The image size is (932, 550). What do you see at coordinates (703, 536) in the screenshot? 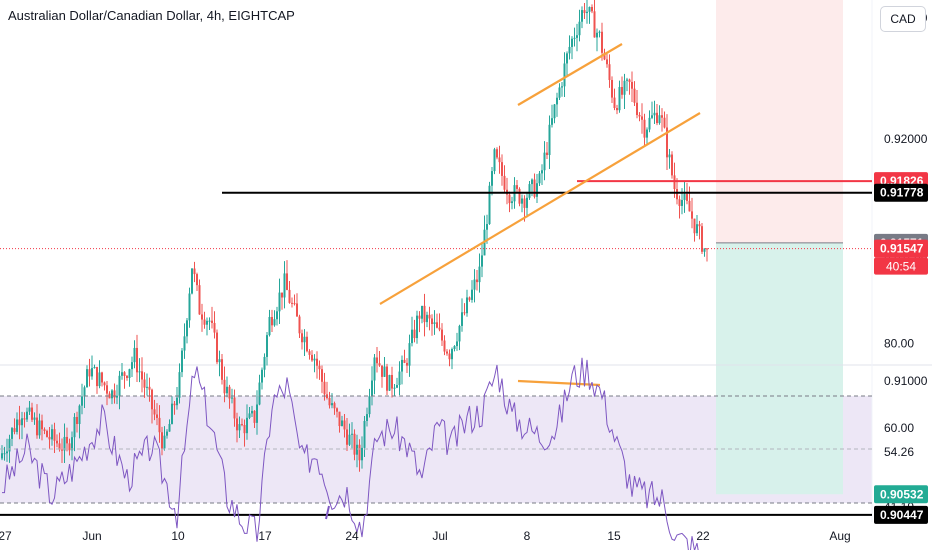
I see `time-tick-label: 22` at bounding box center [703, 536].